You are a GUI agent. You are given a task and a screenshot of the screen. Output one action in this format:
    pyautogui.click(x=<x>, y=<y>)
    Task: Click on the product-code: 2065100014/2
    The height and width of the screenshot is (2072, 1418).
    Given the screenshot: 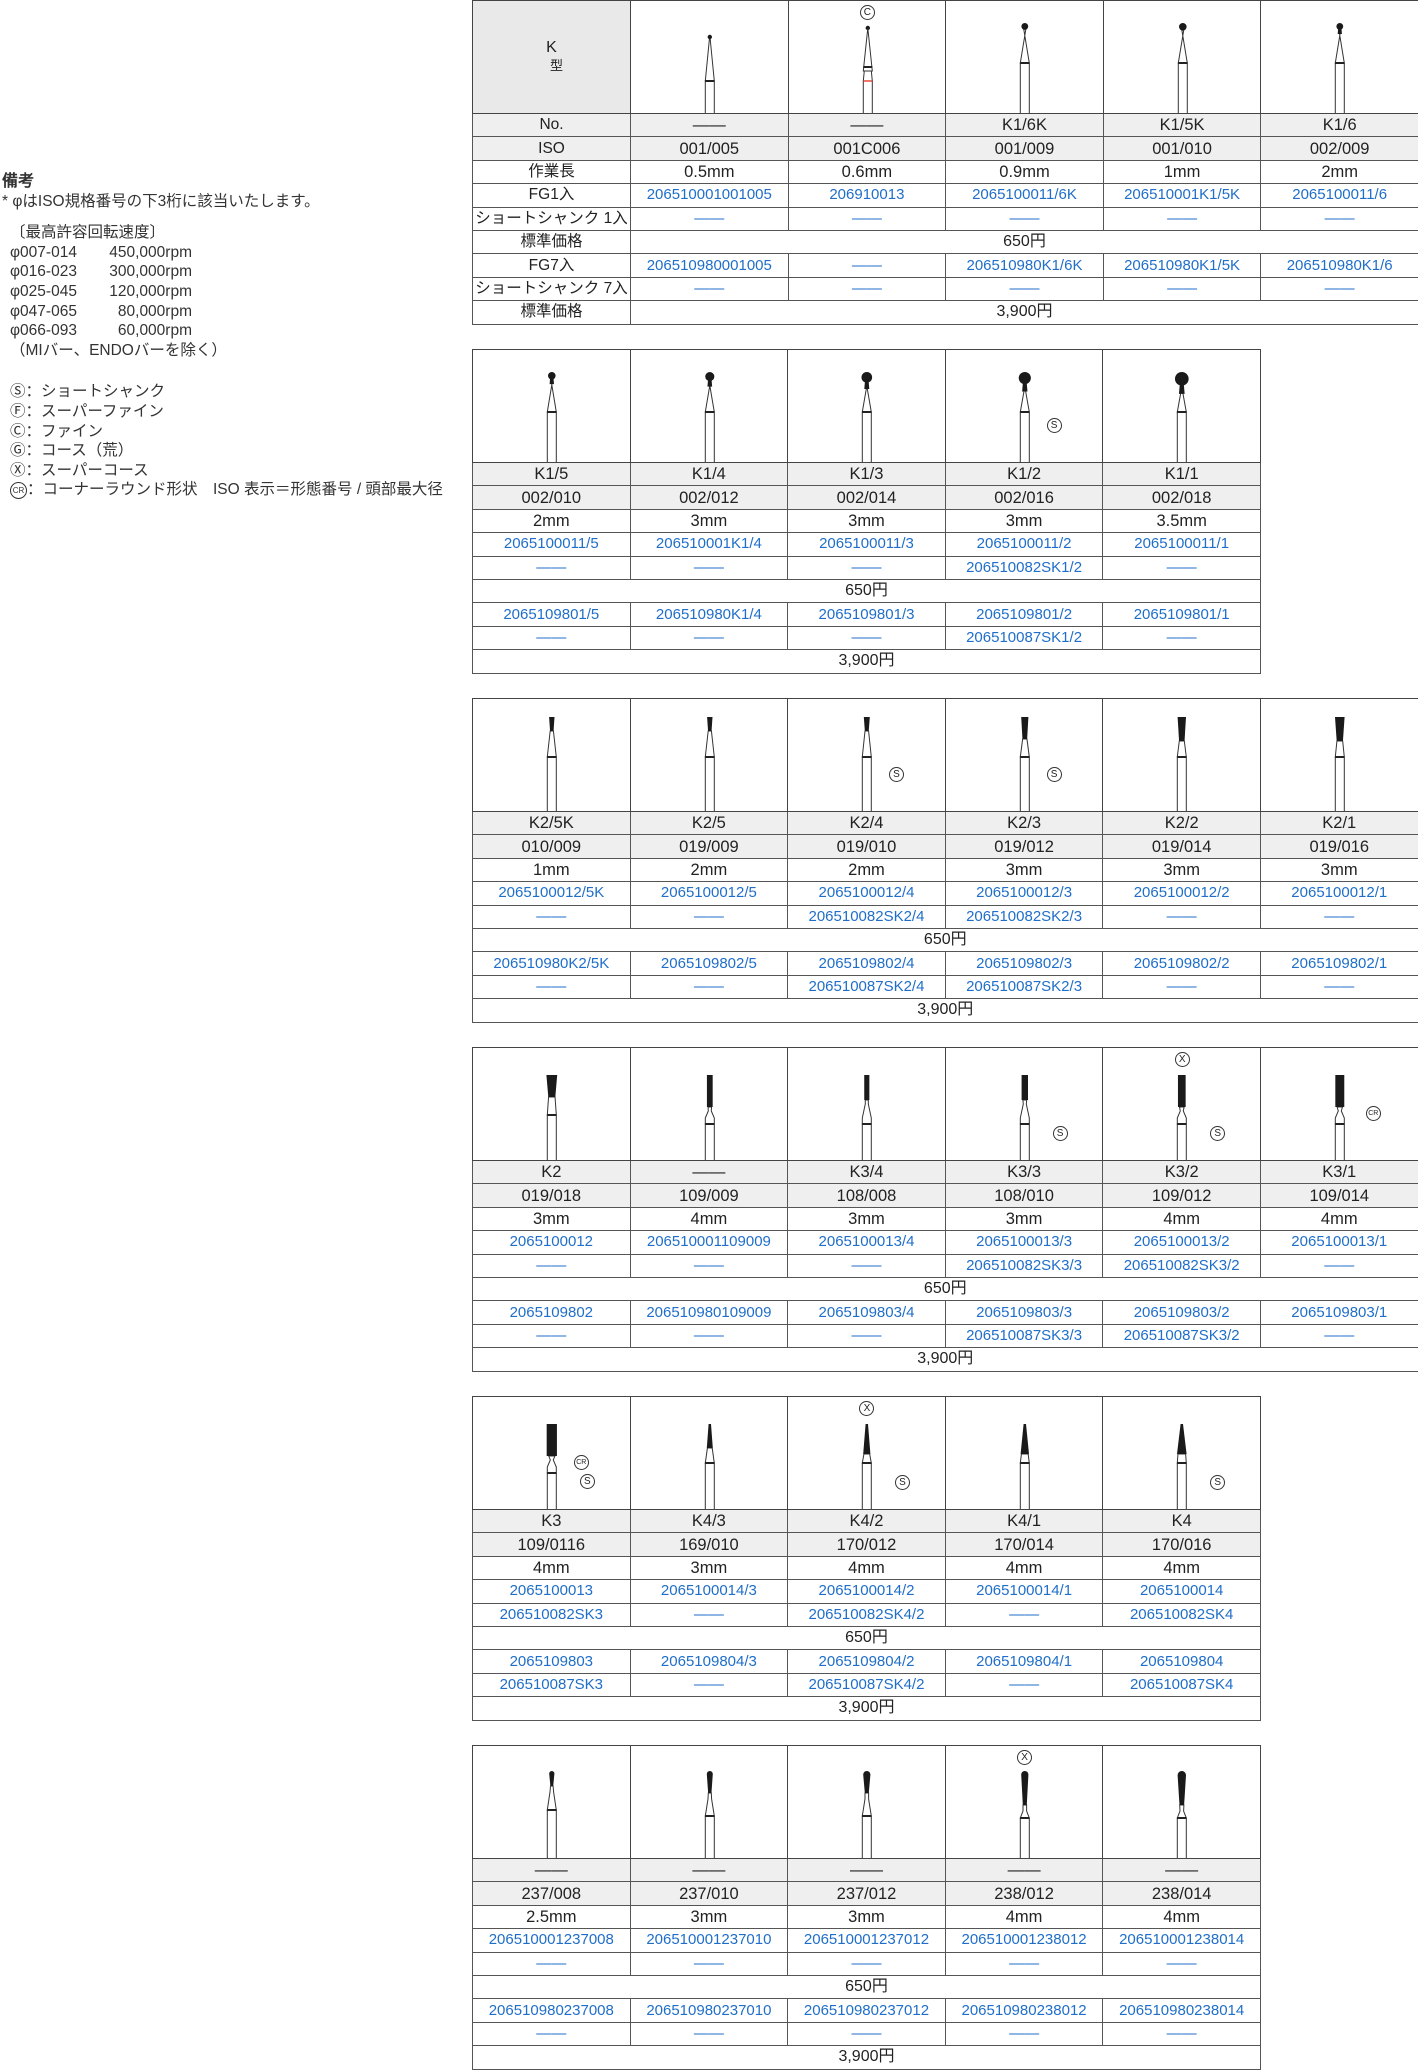 What is the action you would take?
    pyautogui.click(x=866, y=1591)
    